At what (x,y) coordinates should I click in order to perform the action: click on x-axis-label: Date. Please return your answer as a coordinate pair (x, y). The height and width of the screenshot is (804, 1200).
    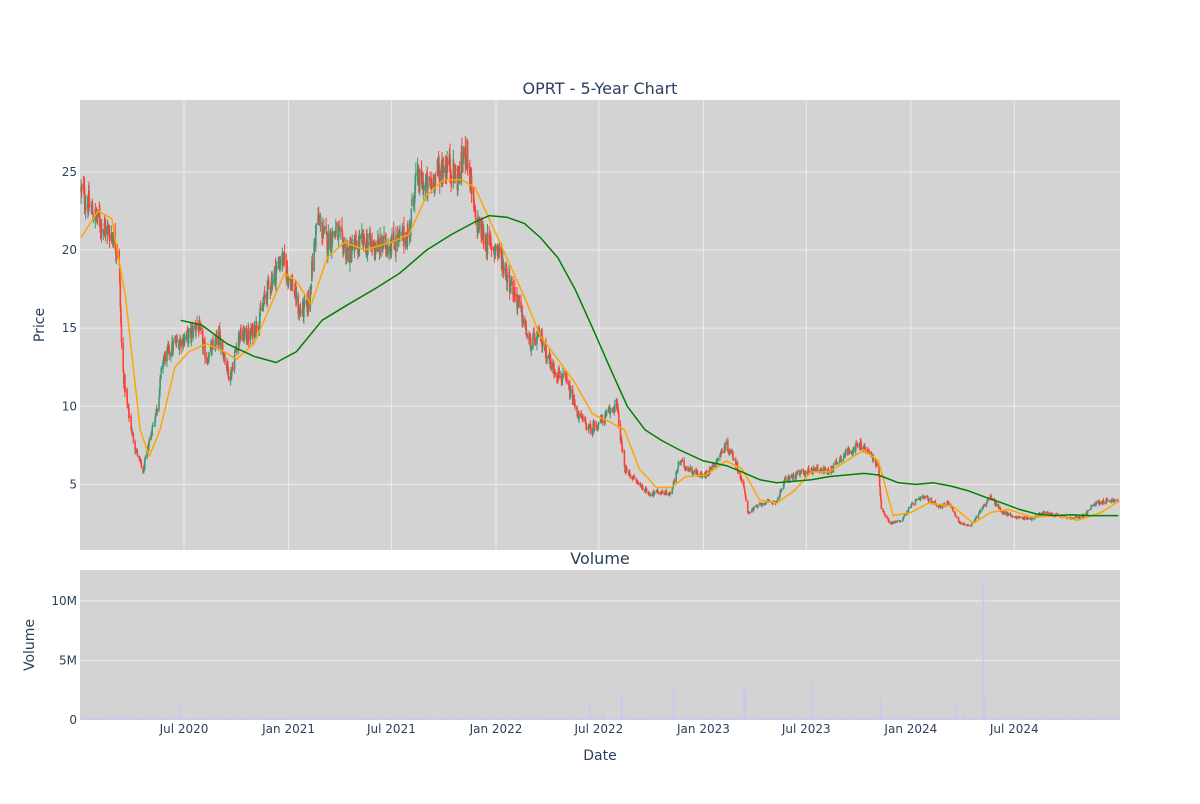
    Looking at the image, I should click on (599, 756).